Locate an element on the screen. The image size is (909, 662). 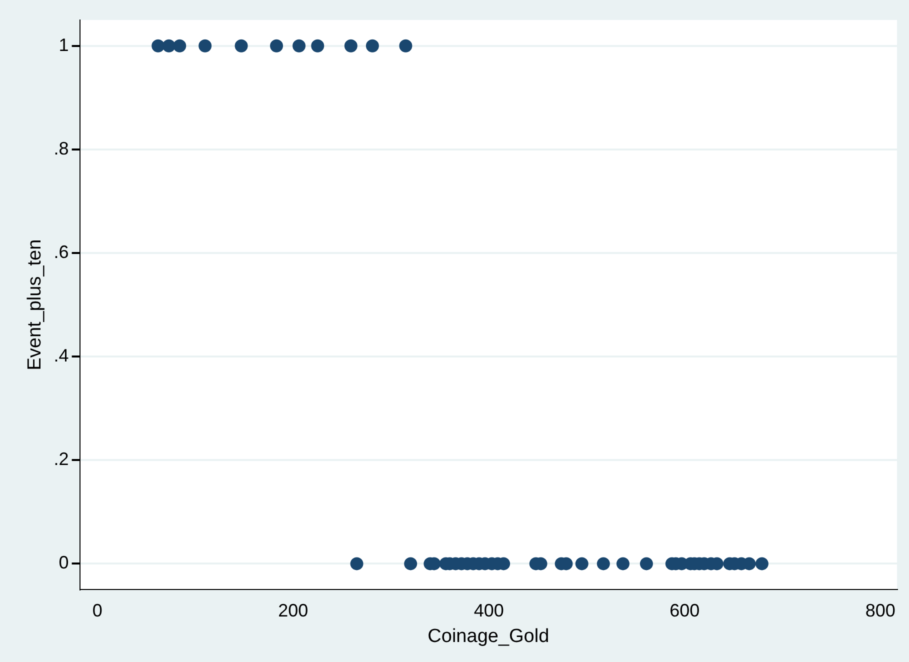
y-tick-label: 1 is located at coordinates (63, 44).